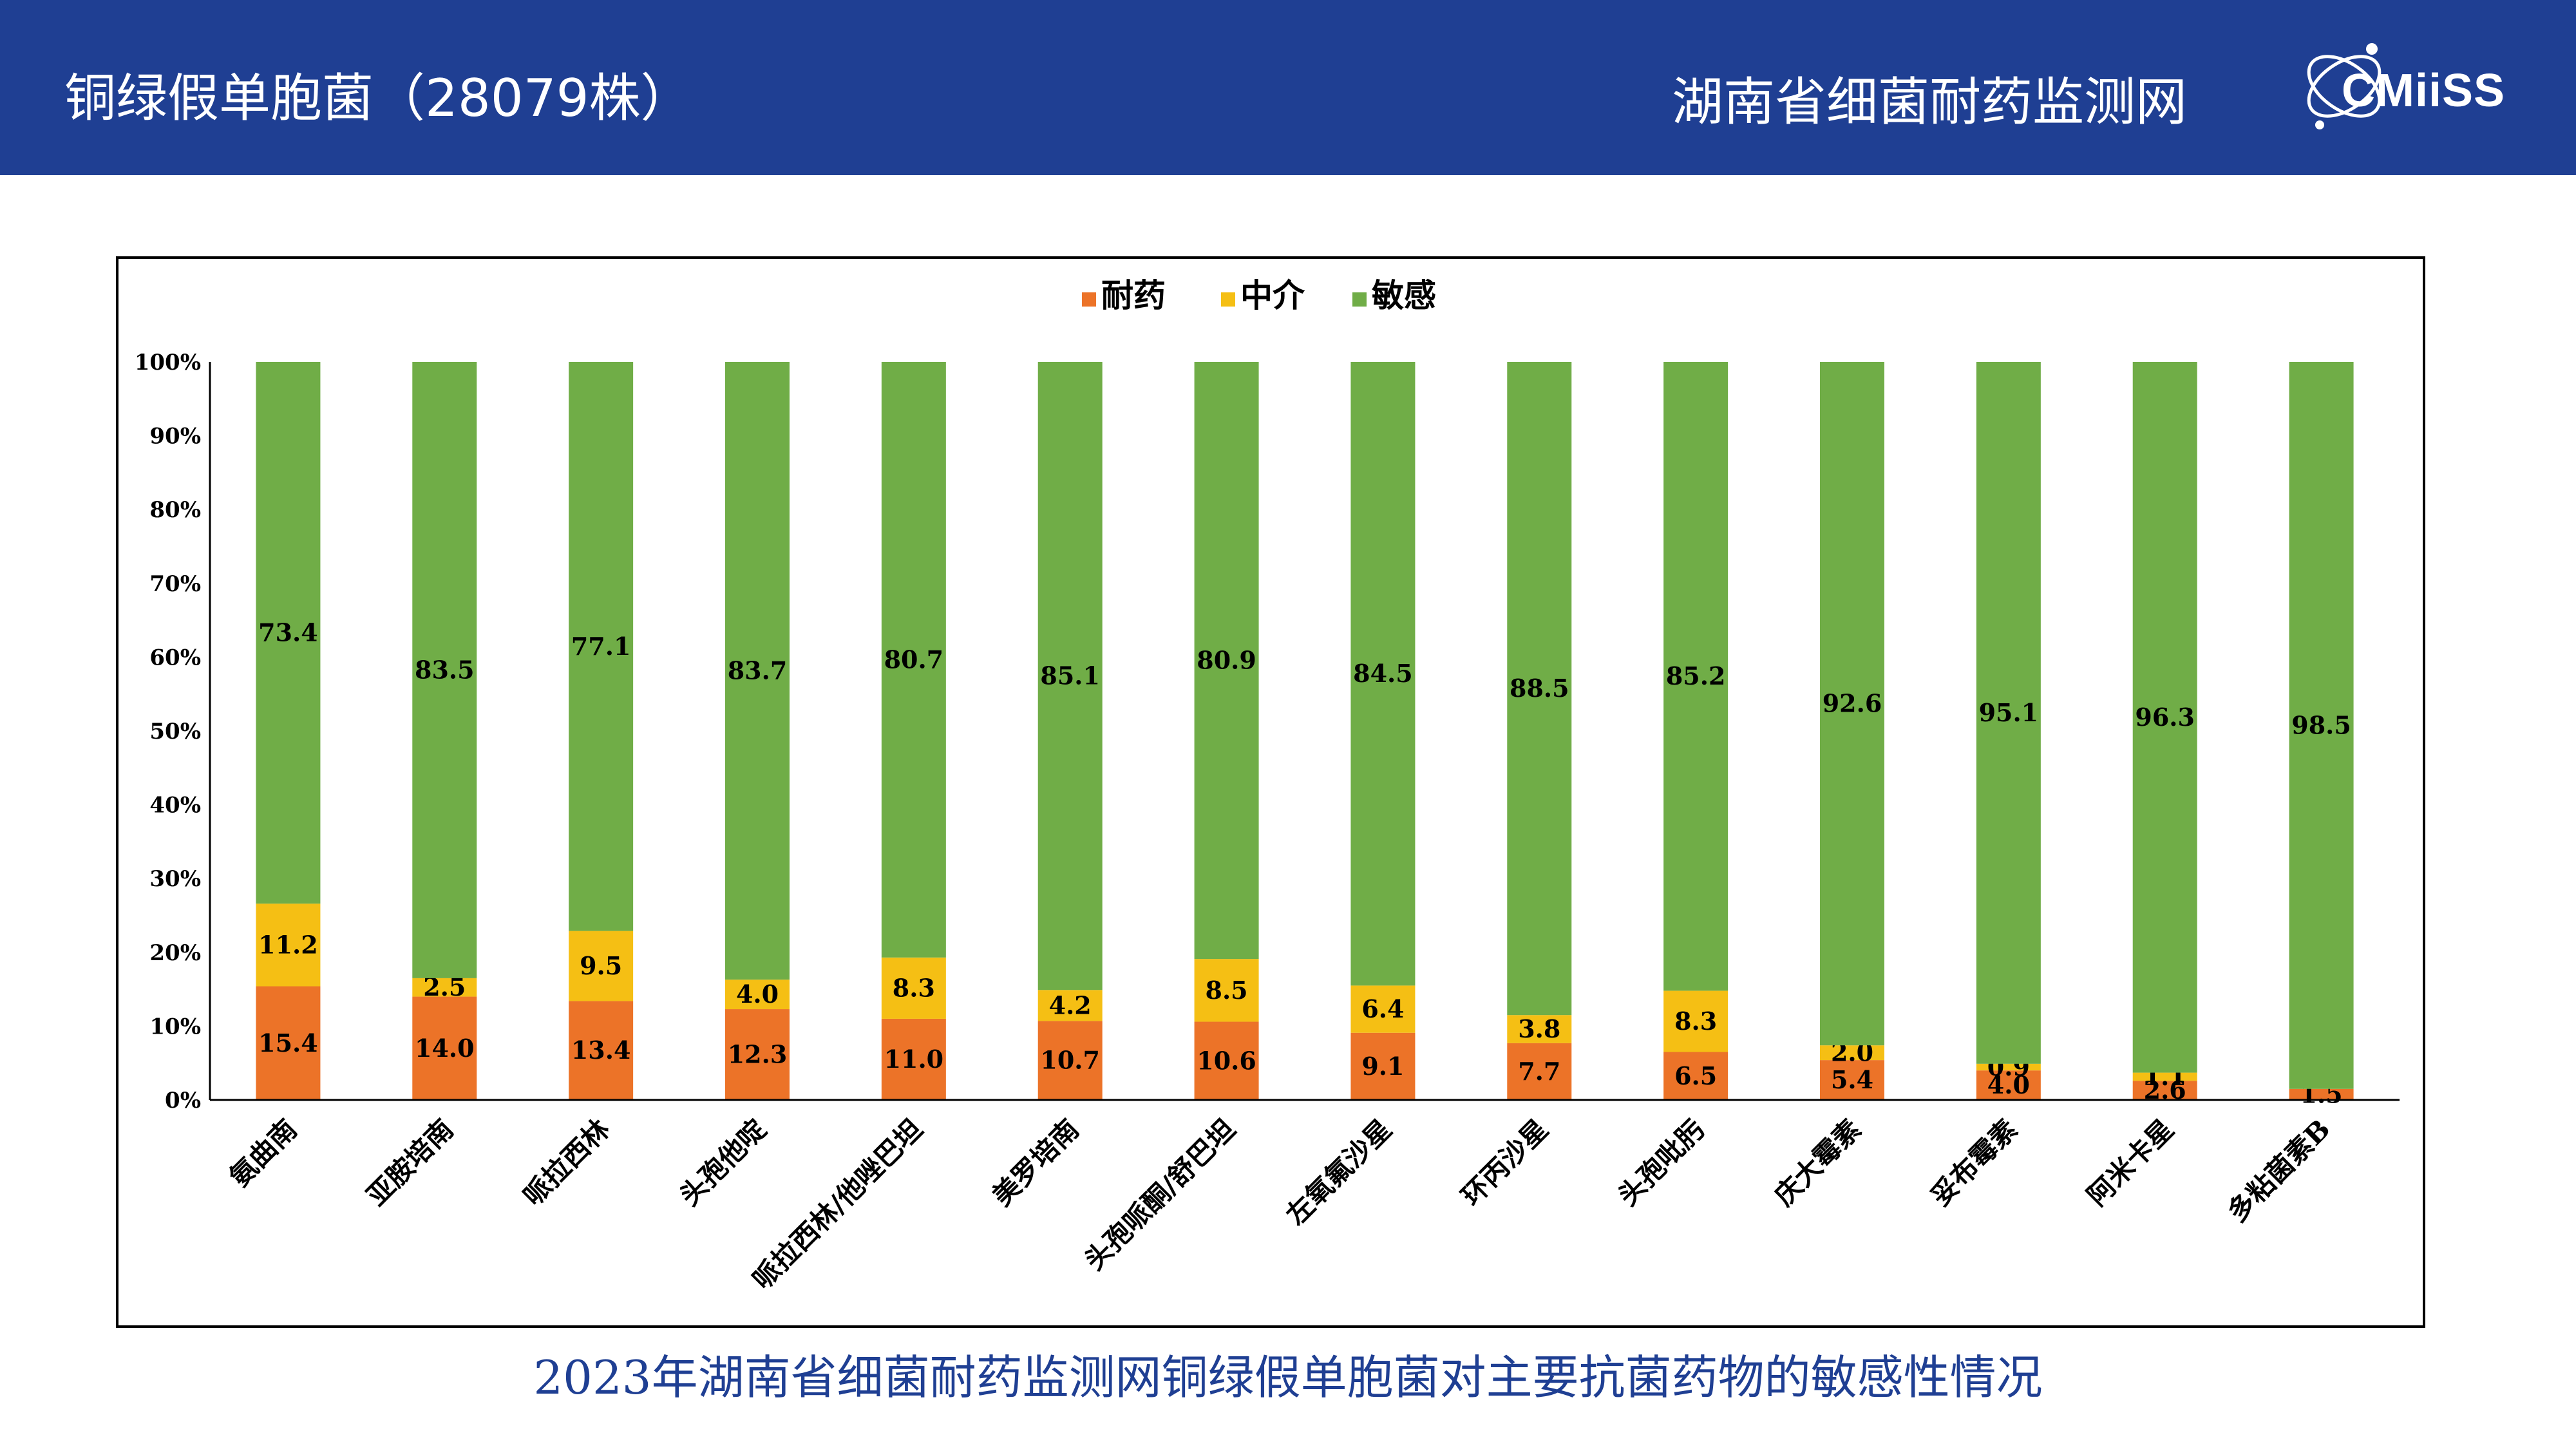 The width and height of the screenshot is (2576, 1449). Describe the element at coordinates (1288, 1378) in the screenshot. I see `chart-caption: 2023年湖南省细菌耐药监测网铜绿假单胞菌对主要抗菌药物的敏感性情况` at that location.